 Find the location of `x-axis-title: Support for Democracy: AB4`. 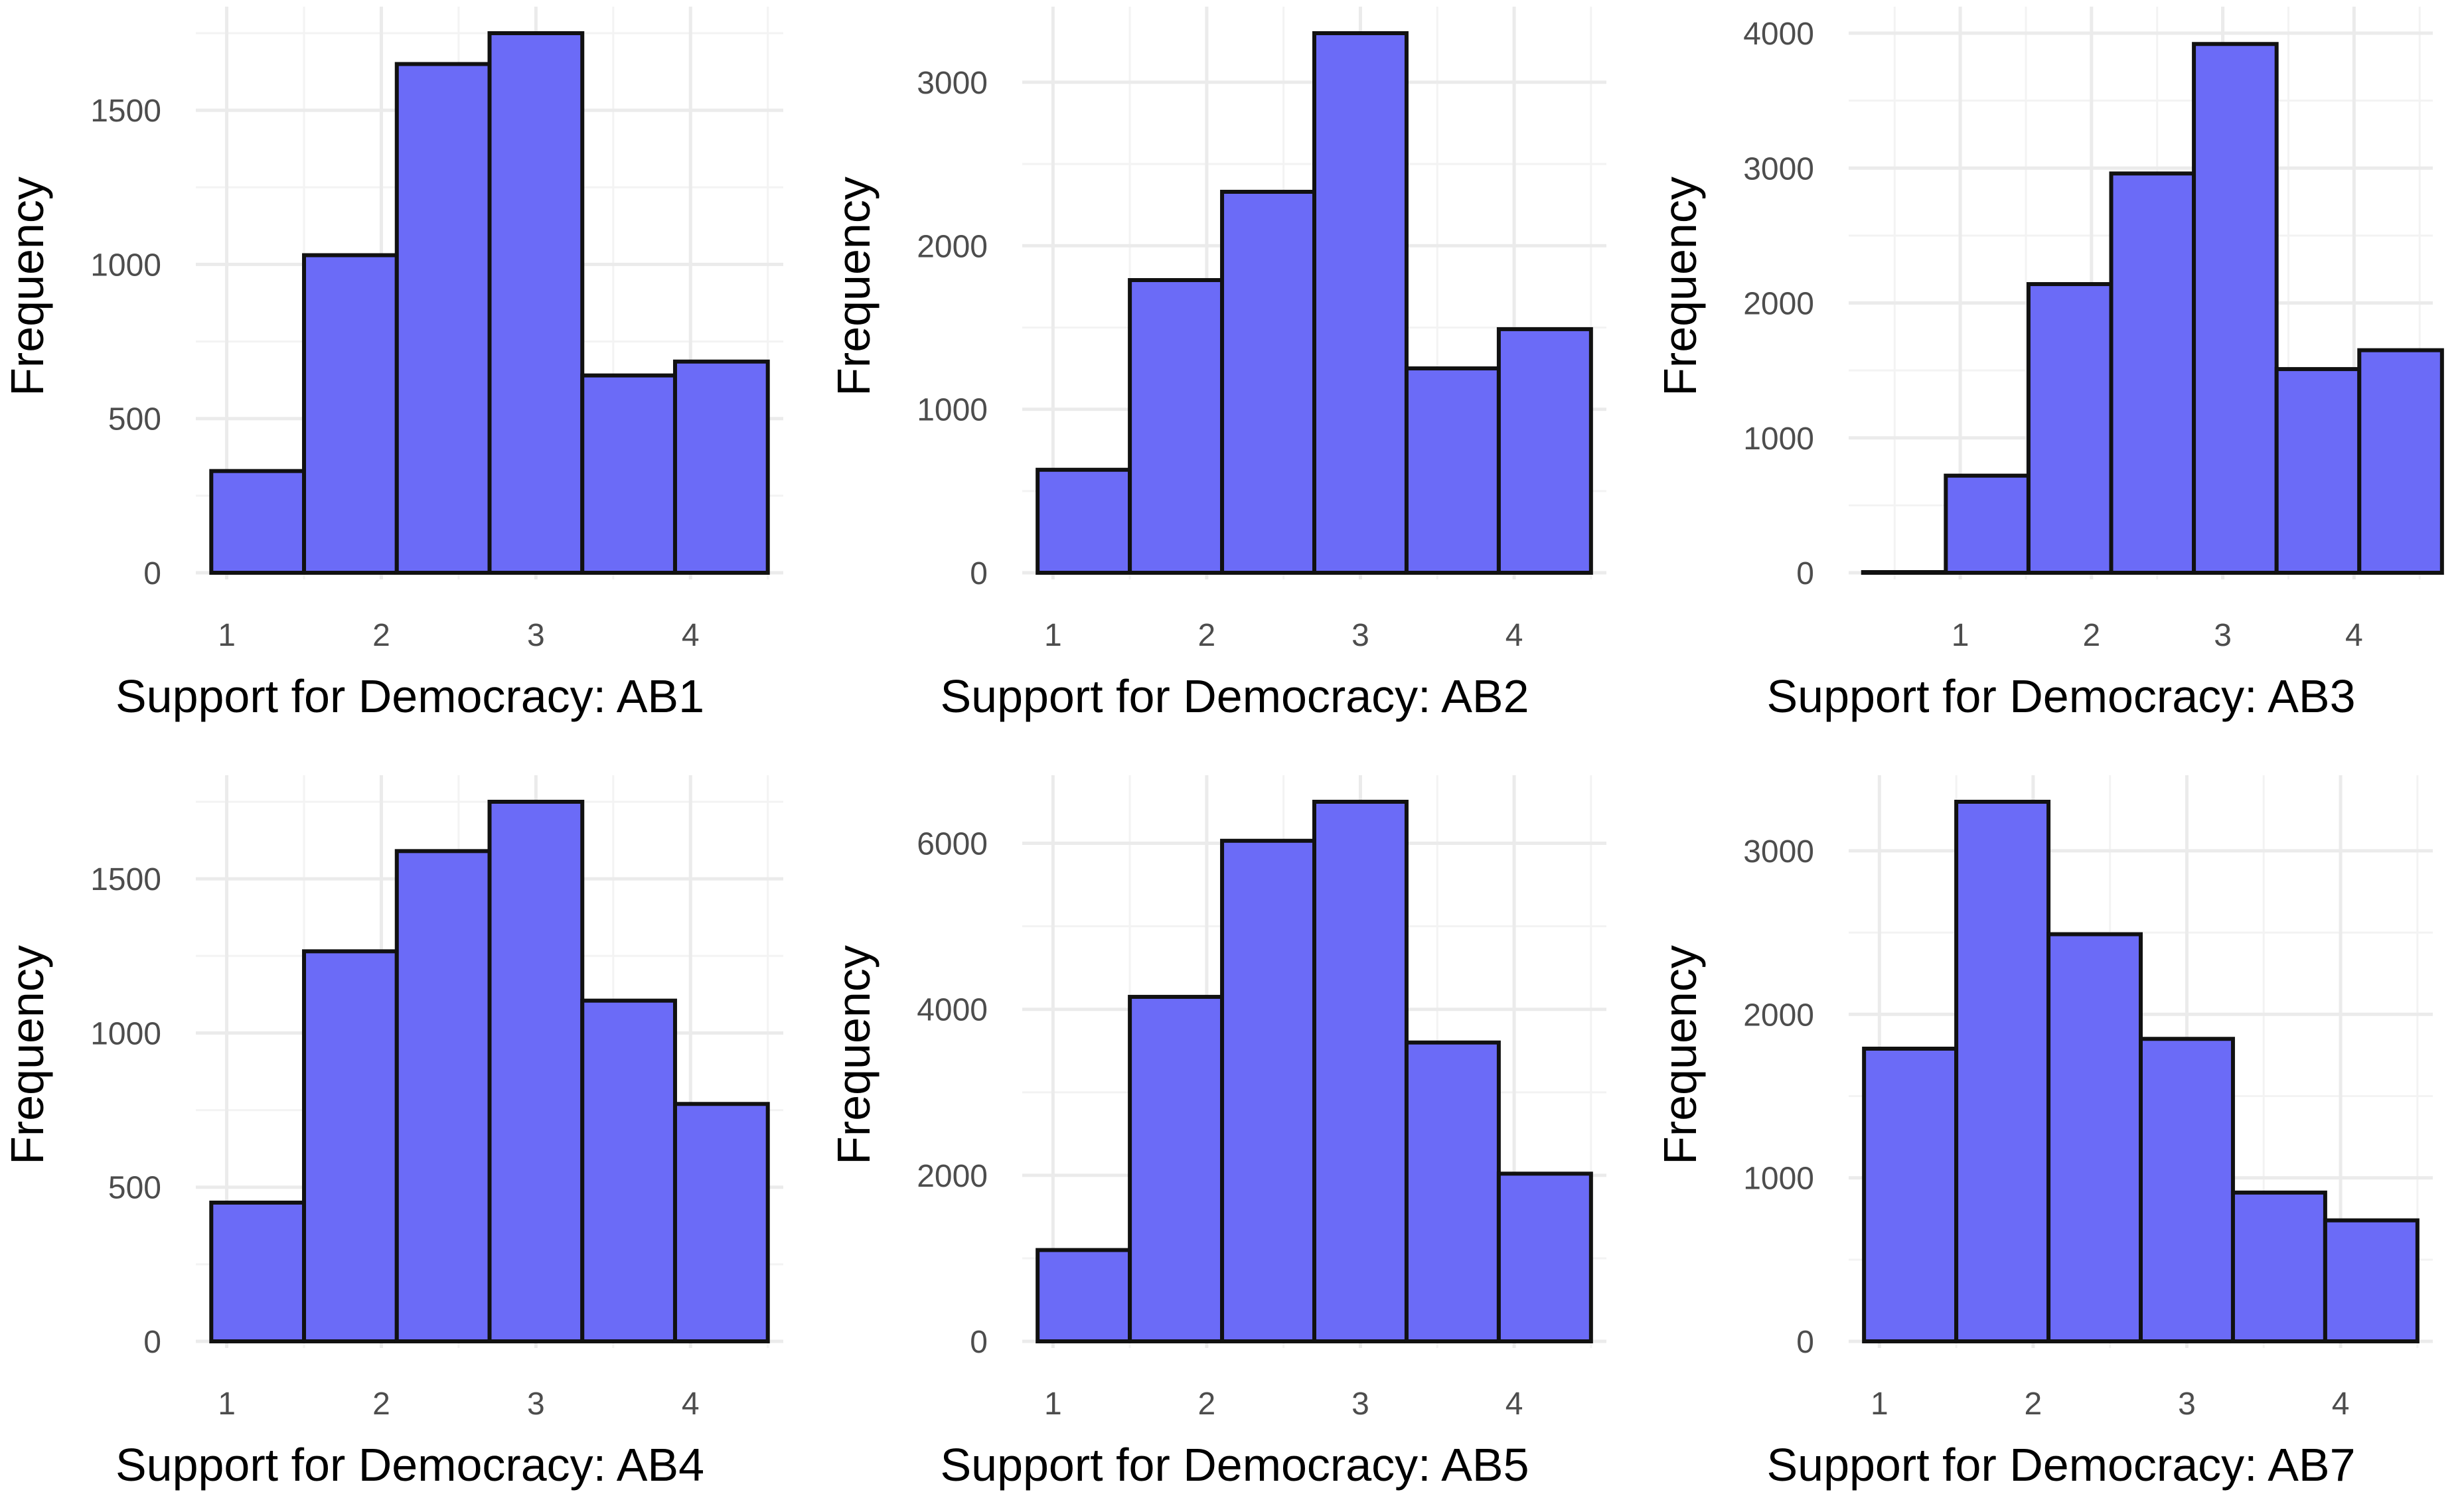

x-axis-title: Support for Democracy: AB4 is located at coordinates (410, 1465).